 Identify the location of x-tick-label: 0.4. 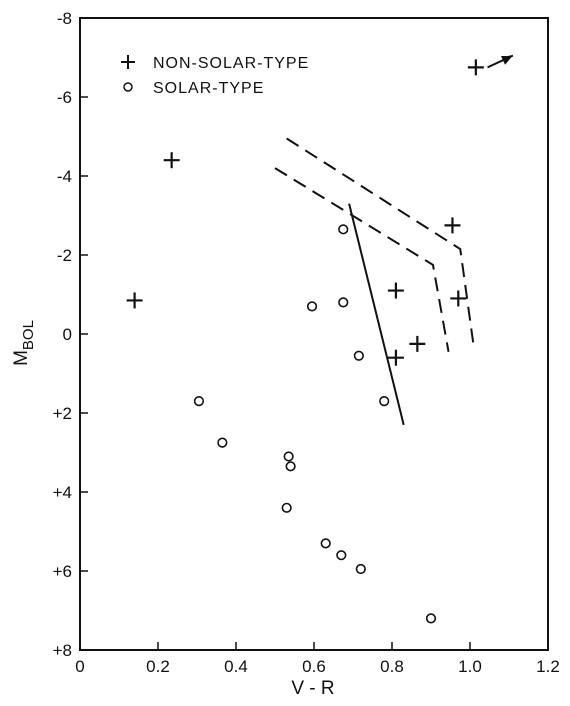
(236, 666).